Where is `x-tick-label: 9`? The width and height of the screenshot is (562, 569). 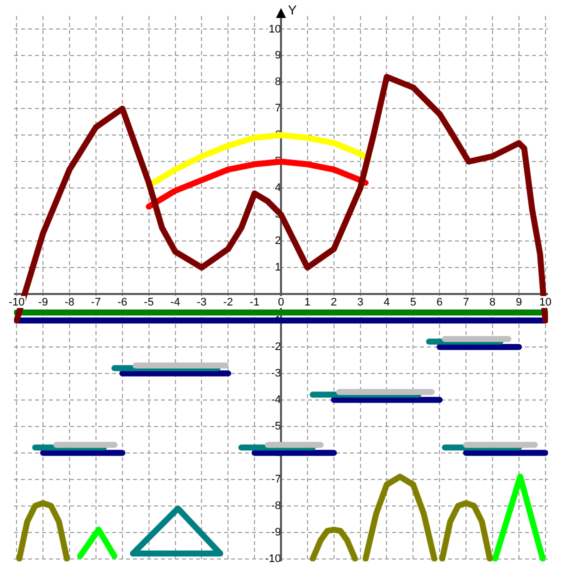
x-tick-label: 9 is located at coordinates (519, 302).